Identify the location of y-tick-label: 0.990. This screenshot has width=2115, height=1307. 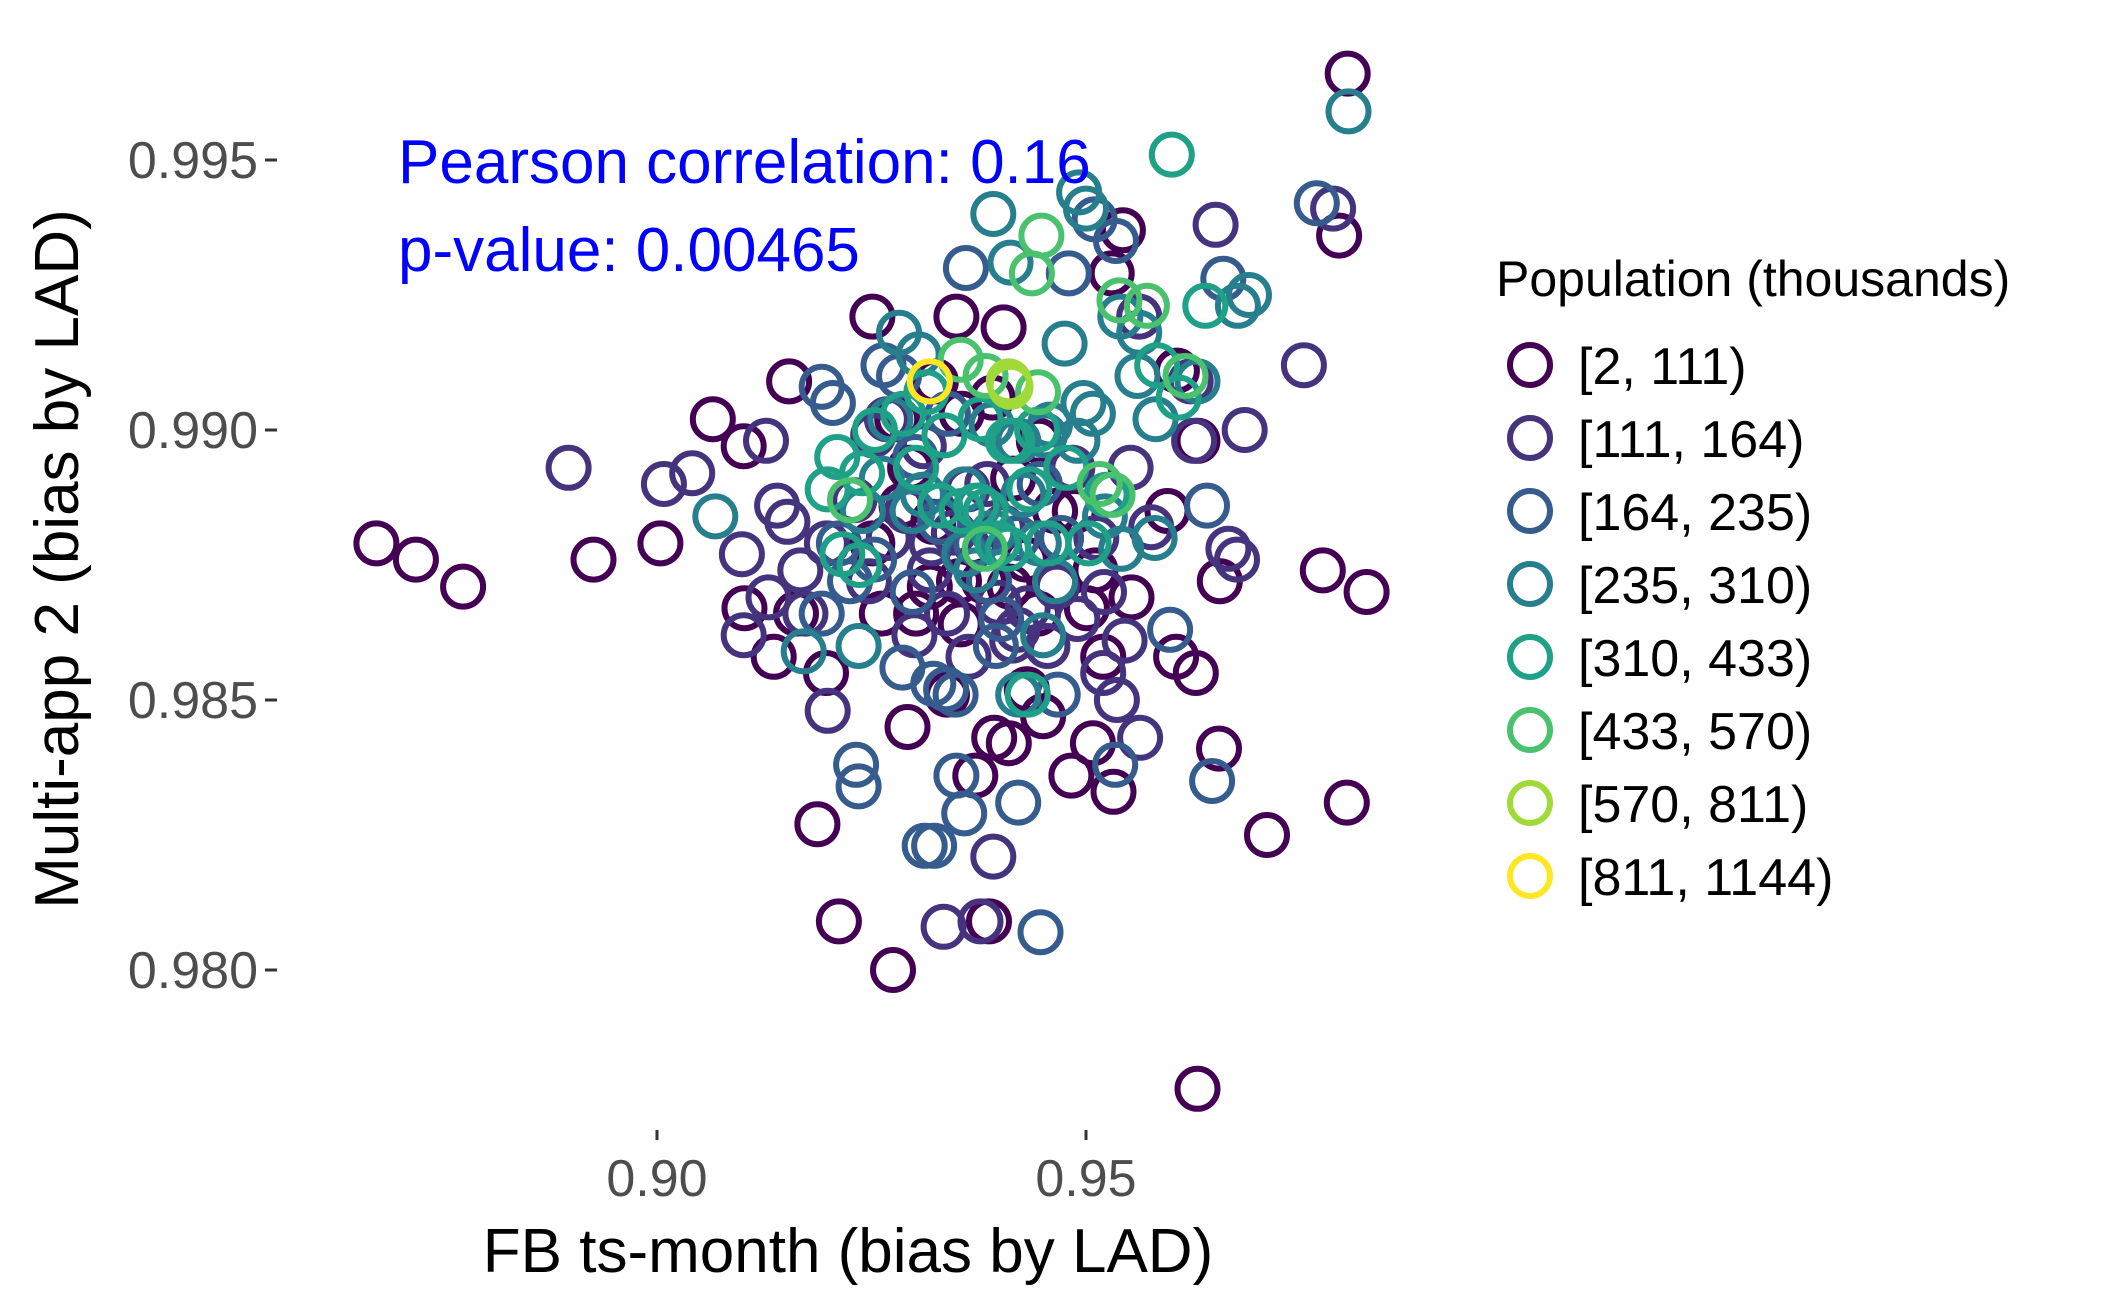
(193, 431).